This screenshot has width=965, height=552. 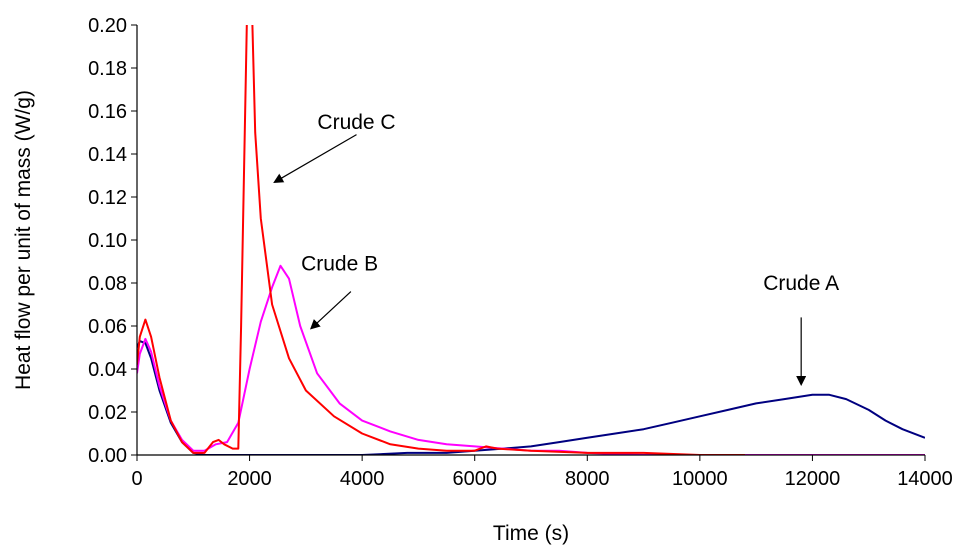 What do you see at coordinates (249, 479) in the screenshot?
I see `x-tick-label: 2000` at bounding box center [249, 479].